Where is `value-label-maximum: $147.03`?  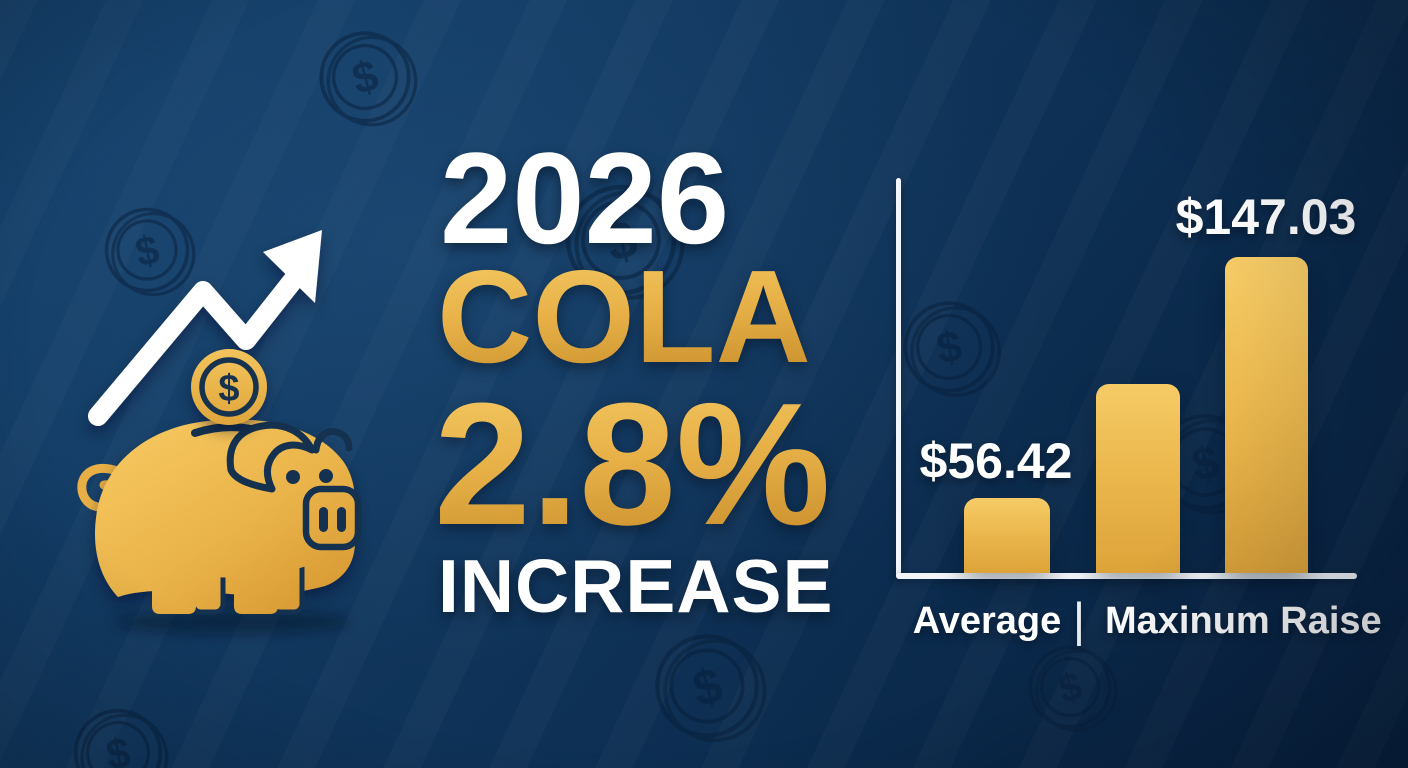
value-label-maximum: $147.03 is located at coordinates (1266, 217).